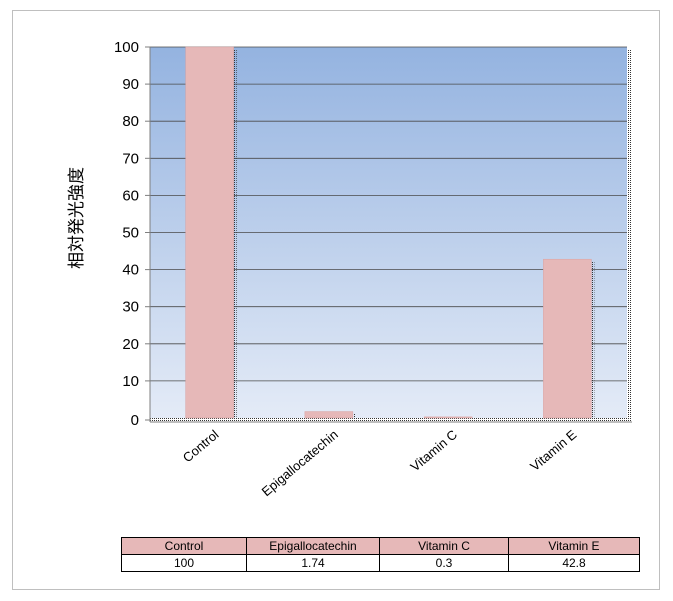 This screenshot has width=673, height=601. What do you see at coordinates (126, 47) in the screenshot?
I see `y-tick-label: 100` at bounding box center [126, 47].